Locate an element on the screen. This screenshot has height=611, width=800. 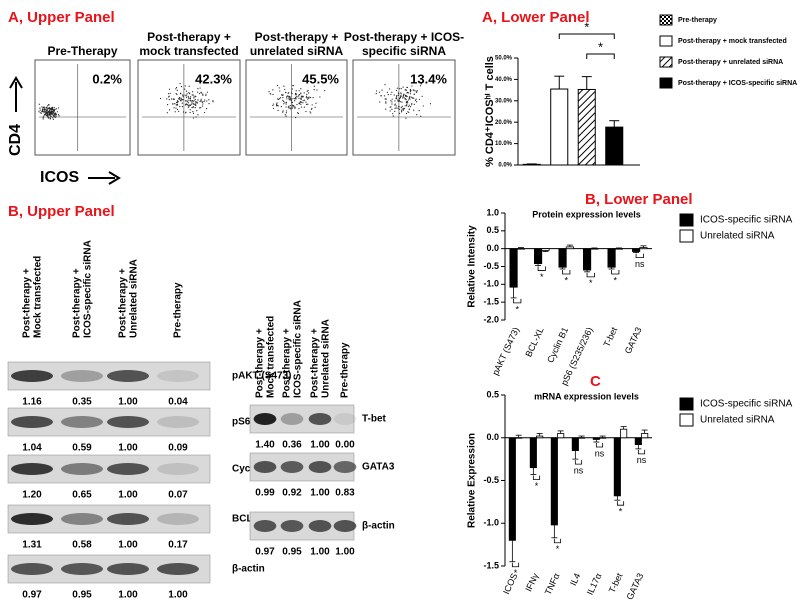
plot-title: Post-therapy + is located at coordinates (297, 37).